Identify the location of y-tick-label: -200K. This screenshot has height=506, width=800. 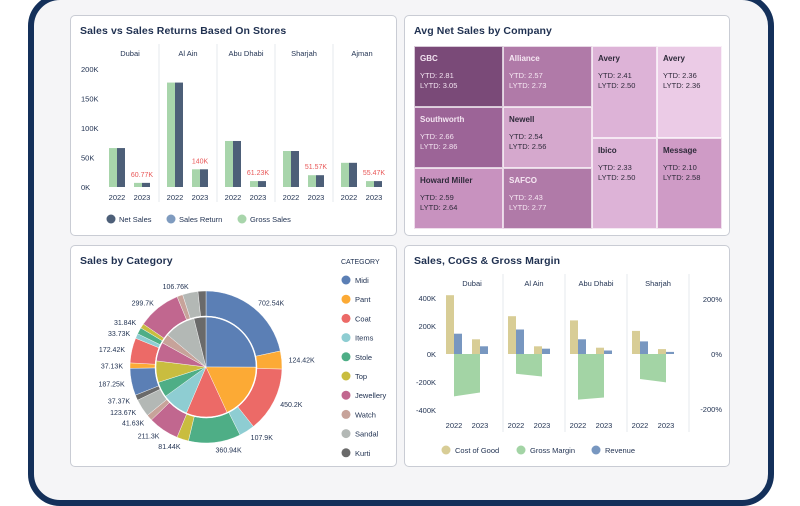
(426, 382).